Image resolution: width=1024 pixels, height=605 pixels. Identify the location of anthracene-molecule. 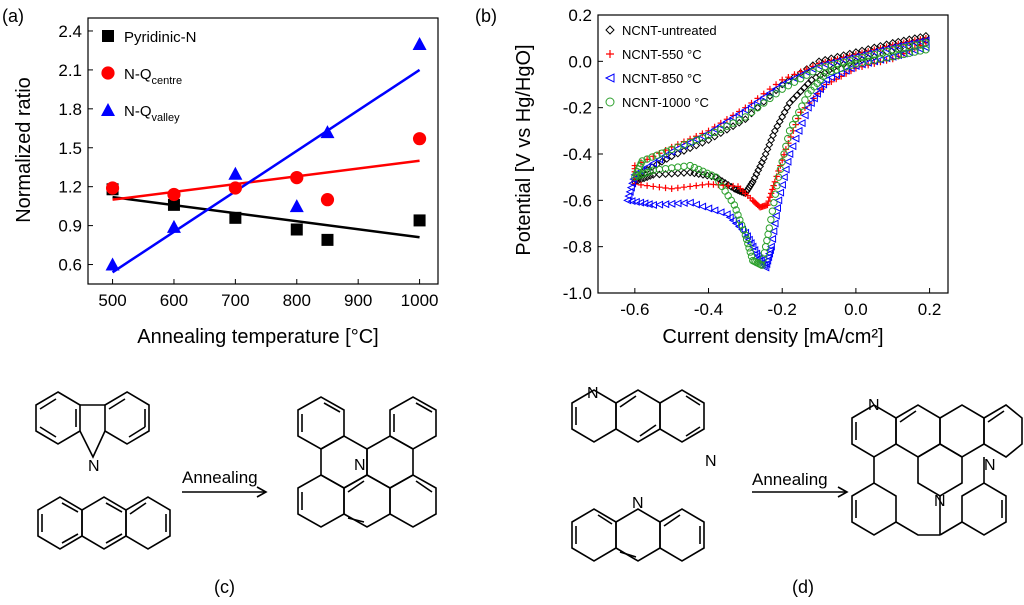
(104, 523).